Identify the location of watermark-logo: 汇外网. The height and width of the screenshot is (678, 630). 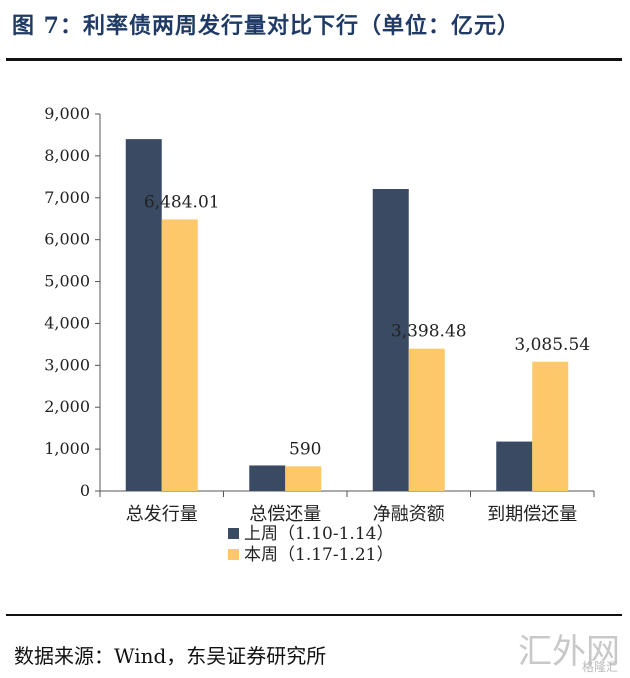
(569, 652).